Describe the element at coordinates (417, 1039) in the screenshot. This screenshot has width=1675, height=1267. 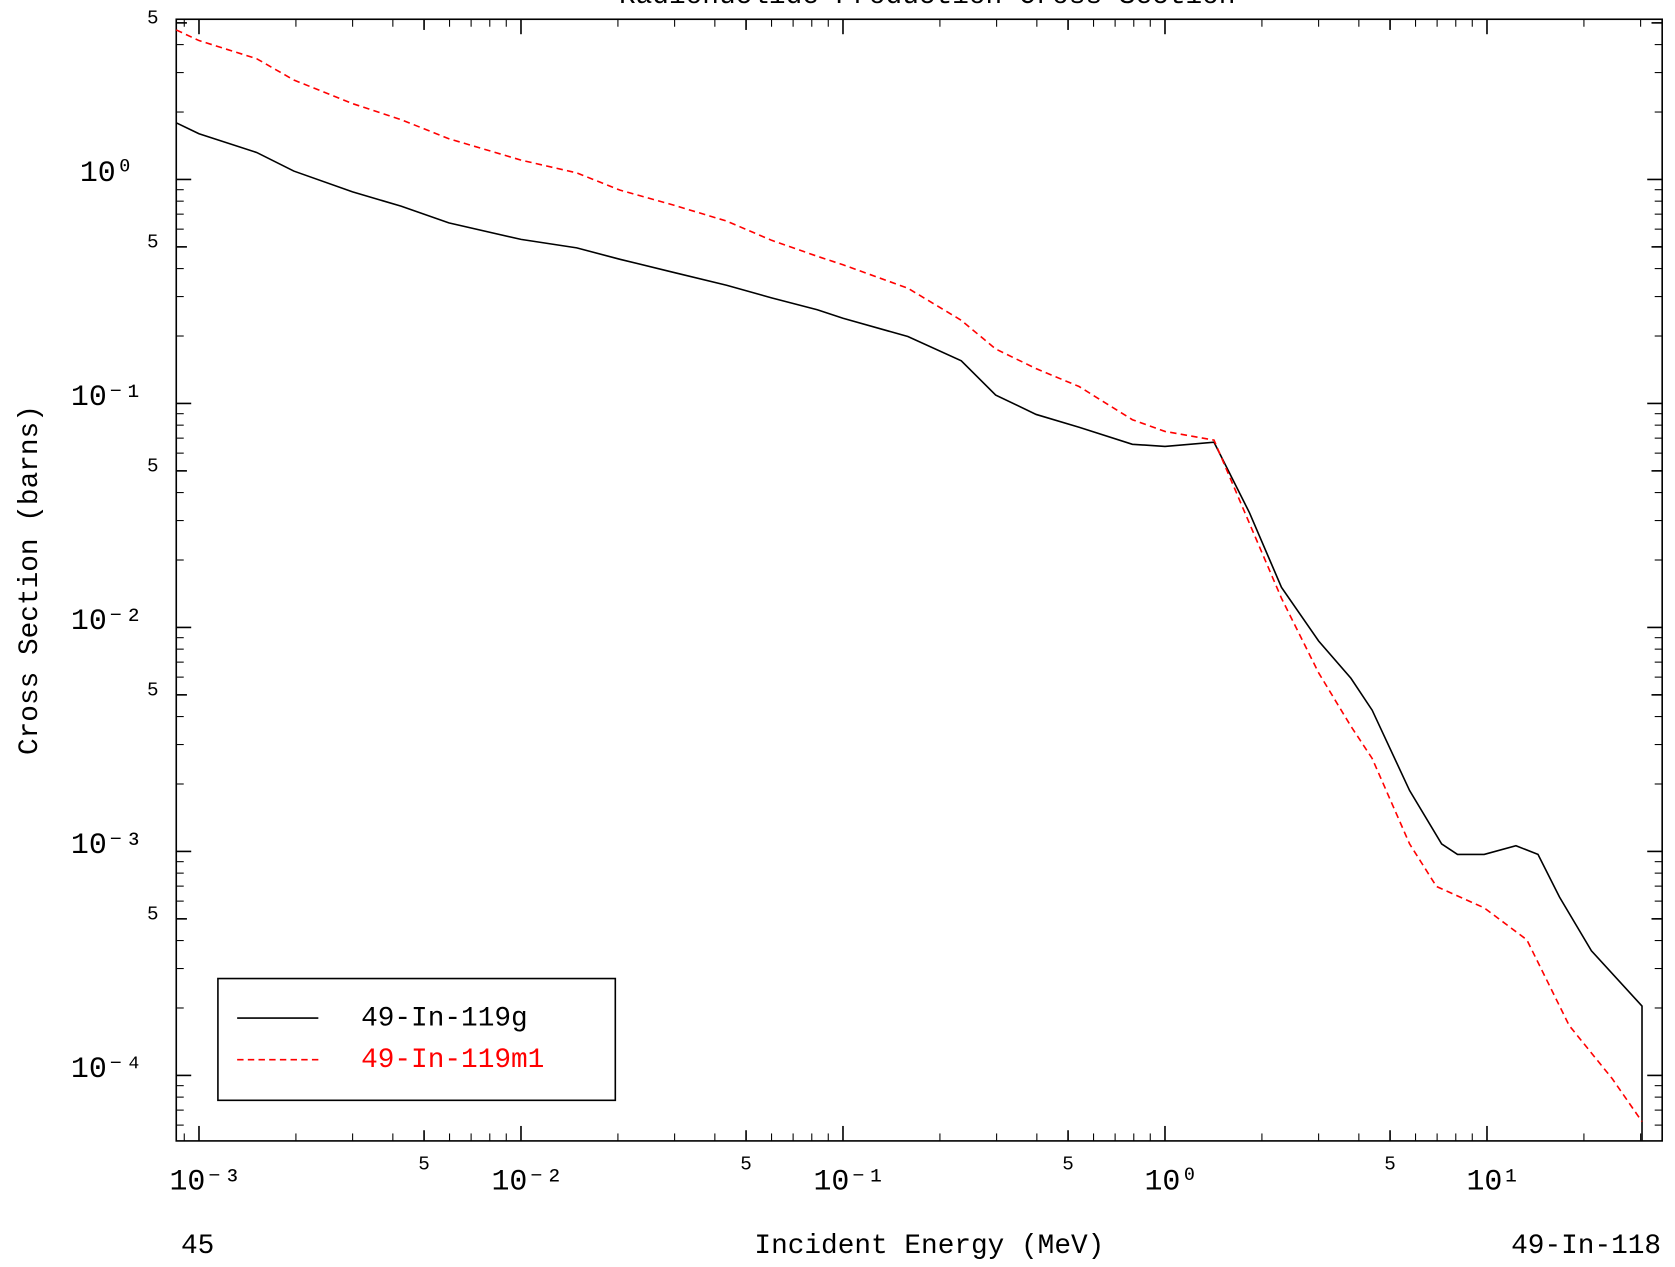
I see `legend-box` at that location.